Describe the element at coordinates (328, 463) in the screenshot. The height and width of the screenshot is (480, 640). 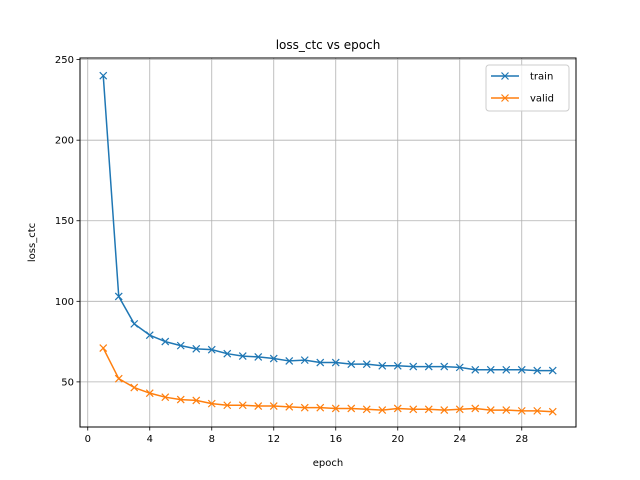
I see `x-axis-label: epoch` at that location.